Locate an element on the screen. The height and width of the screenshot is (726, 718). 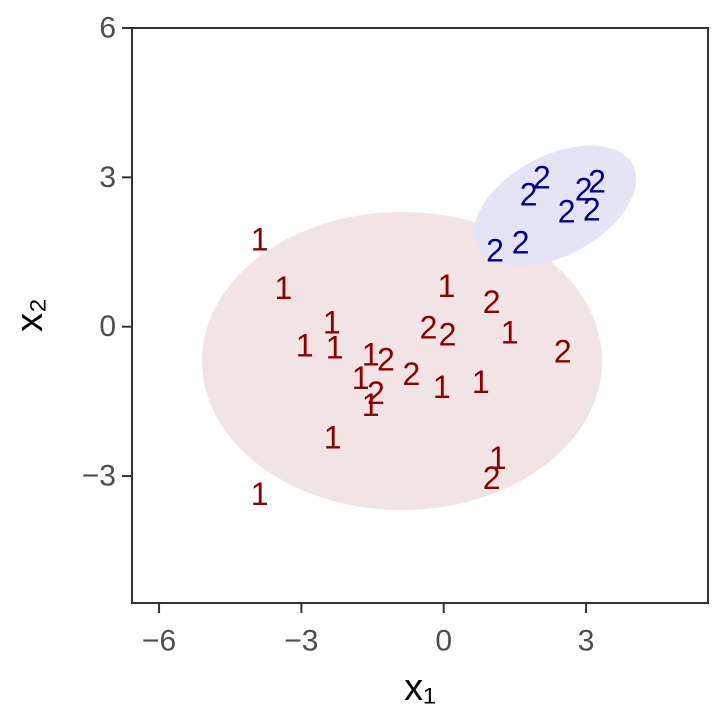
y-tick-label: 6 is located at coordinates (107, 28).